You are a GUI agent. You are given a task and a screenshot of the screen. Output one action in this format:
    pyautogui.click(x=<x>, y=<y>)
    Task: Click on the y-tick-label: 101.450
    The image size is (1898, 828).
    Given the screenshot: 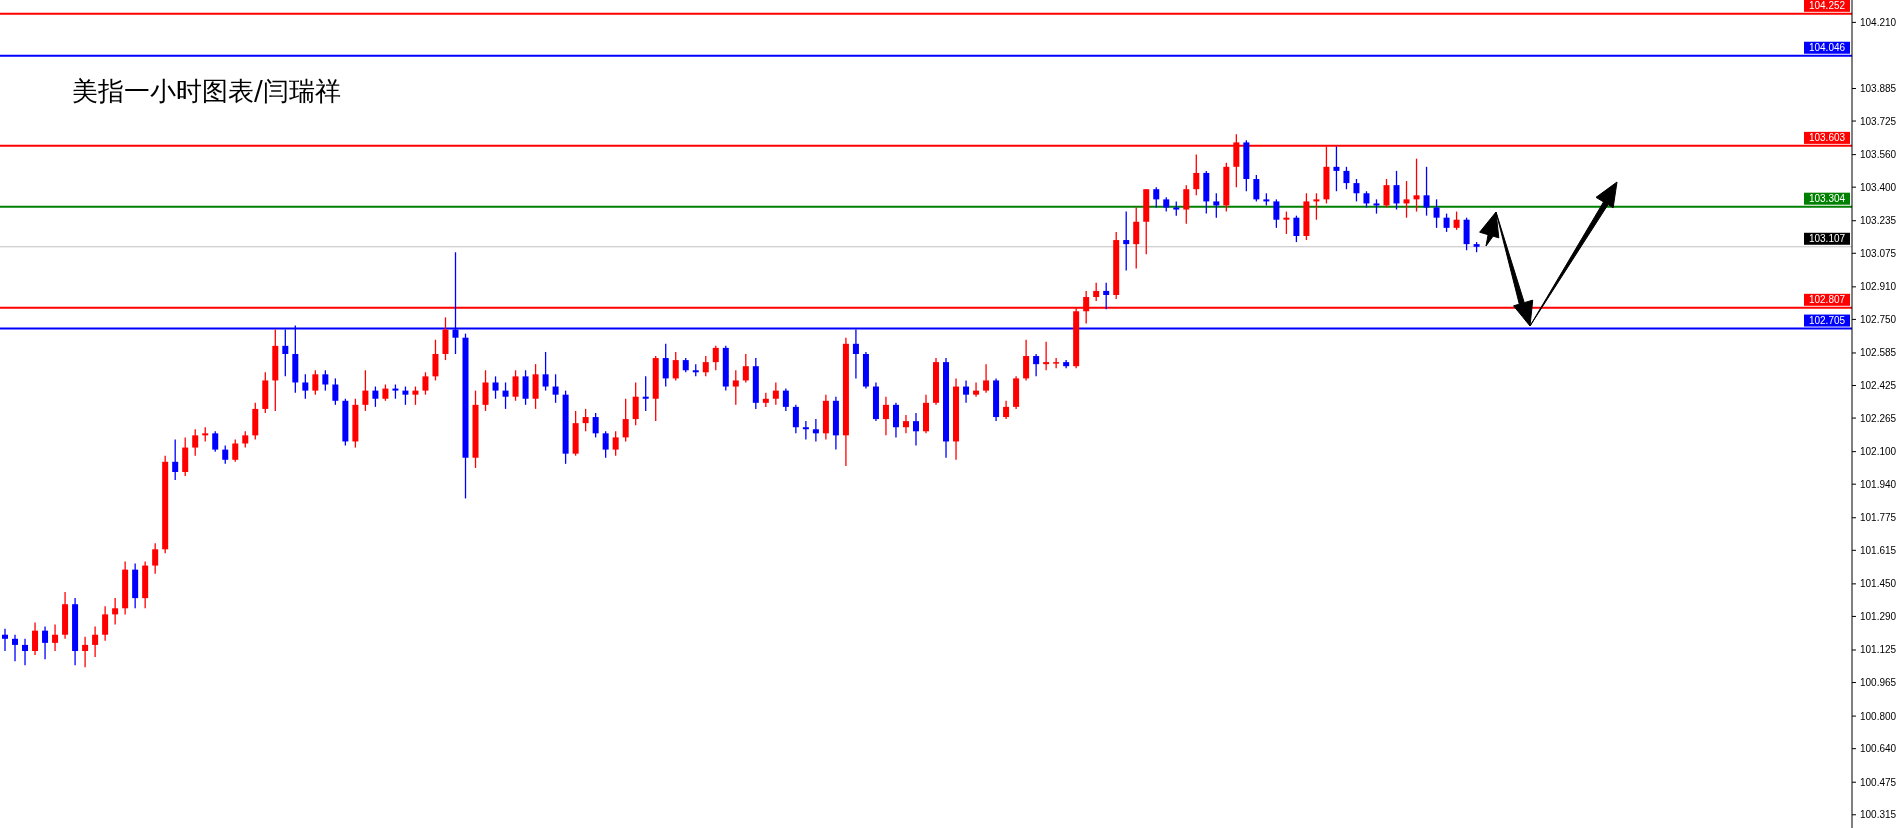 What is the action you would take?
    pyautogui.click(x=1878, y=584)
    